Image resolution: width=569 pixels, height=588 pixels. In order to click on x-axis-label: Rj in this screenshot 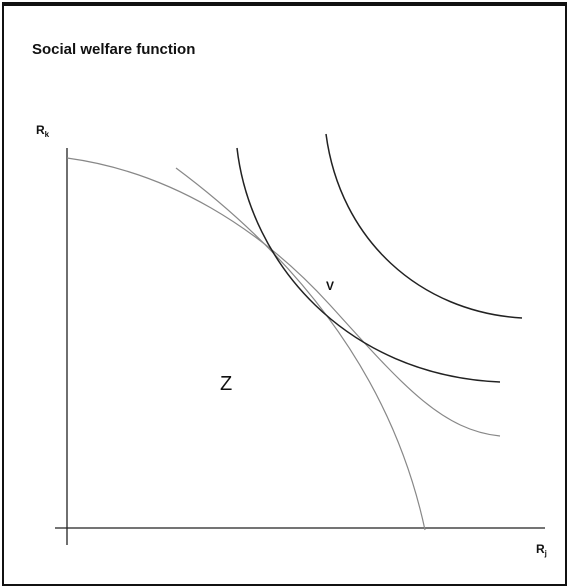, I will do `click(541, 550)`.